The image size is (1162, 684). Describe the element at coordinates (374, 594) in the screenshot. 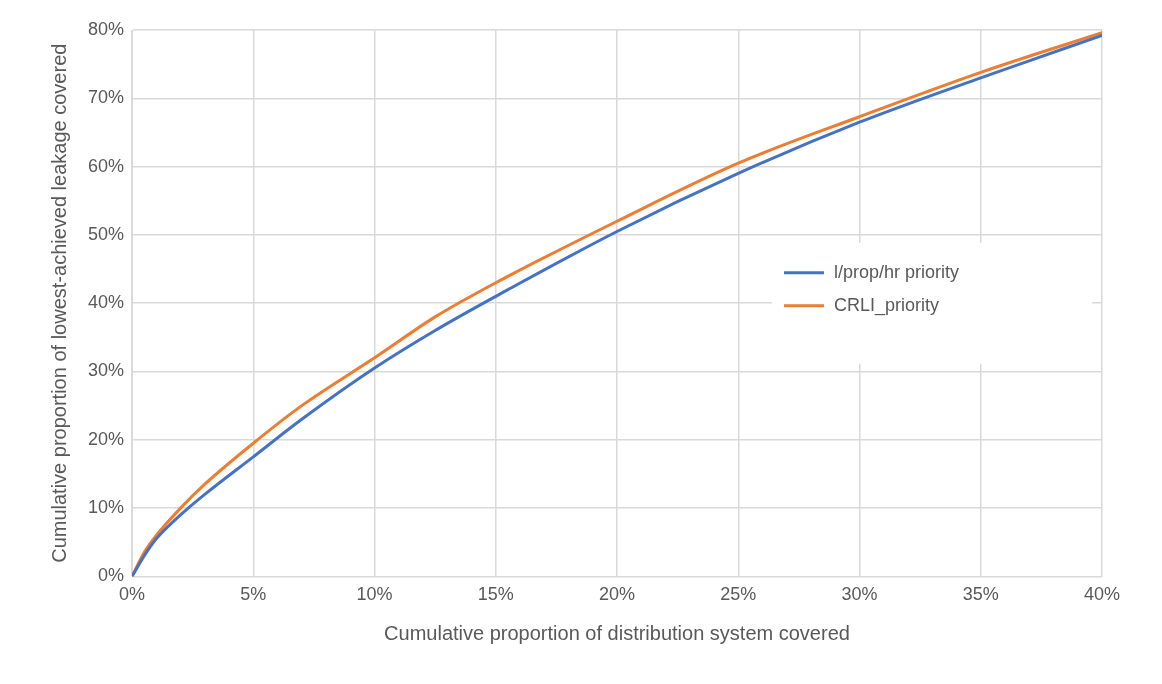

I see `x-tick-label: 10%` at that location.